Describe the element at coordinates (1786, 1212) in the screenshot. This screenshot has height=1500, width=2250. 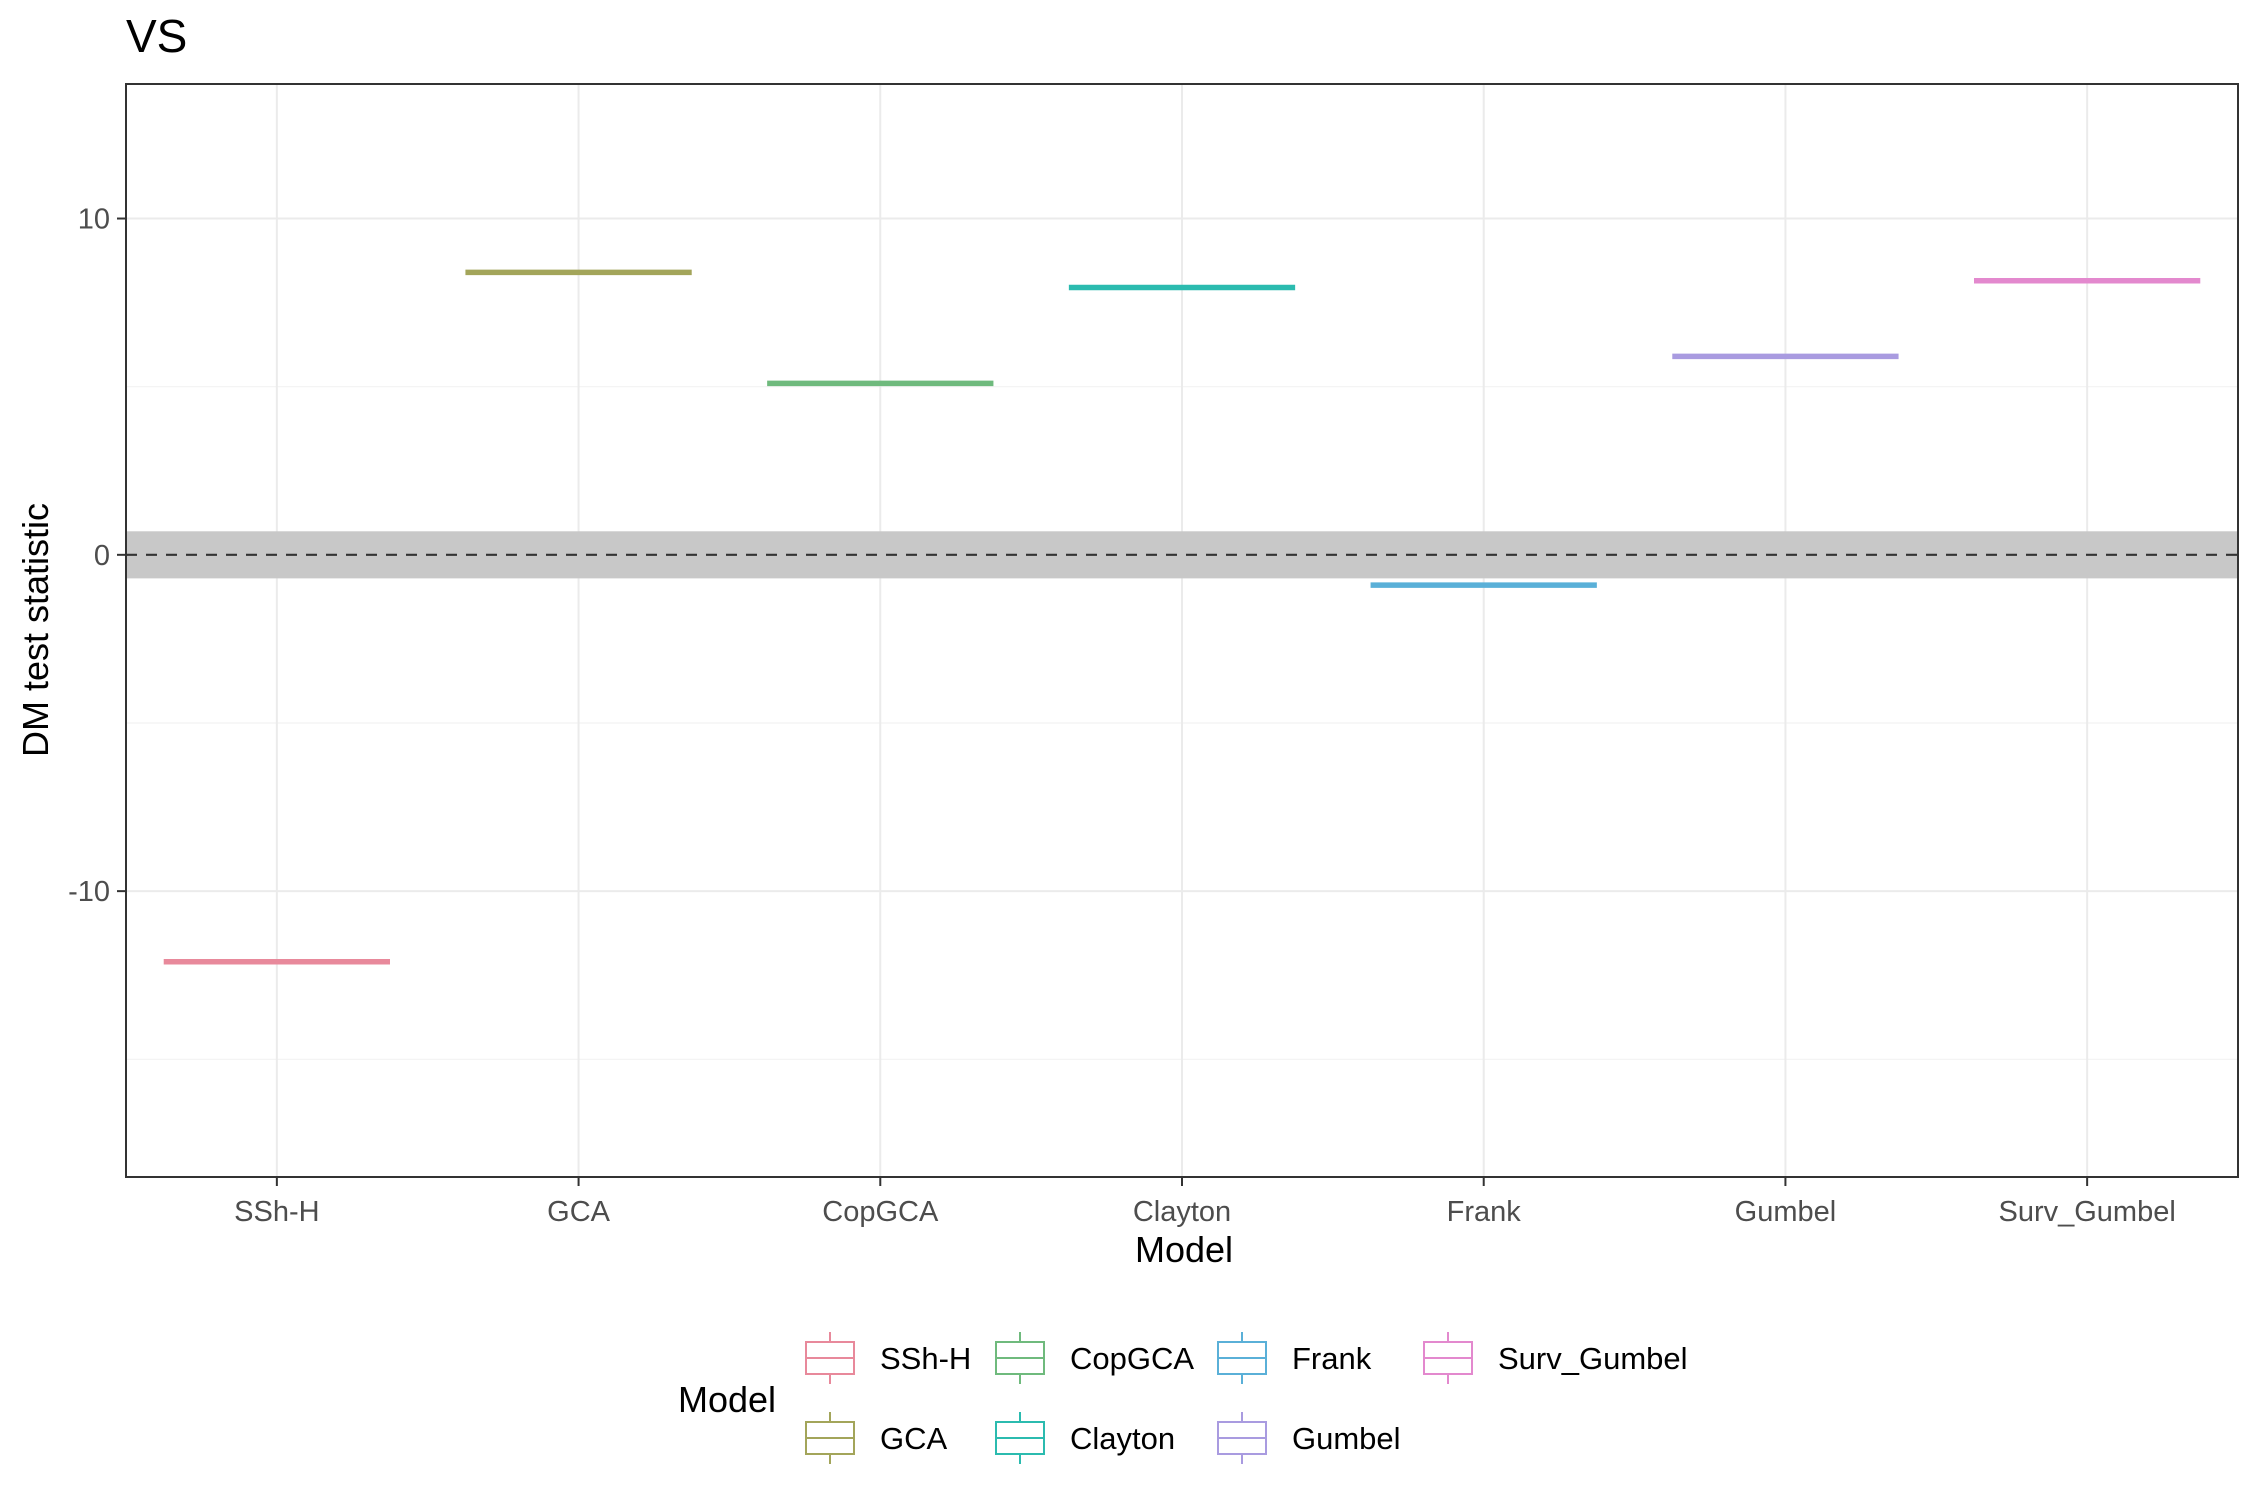
I see `x-tick-label: Gumbel` at that location.